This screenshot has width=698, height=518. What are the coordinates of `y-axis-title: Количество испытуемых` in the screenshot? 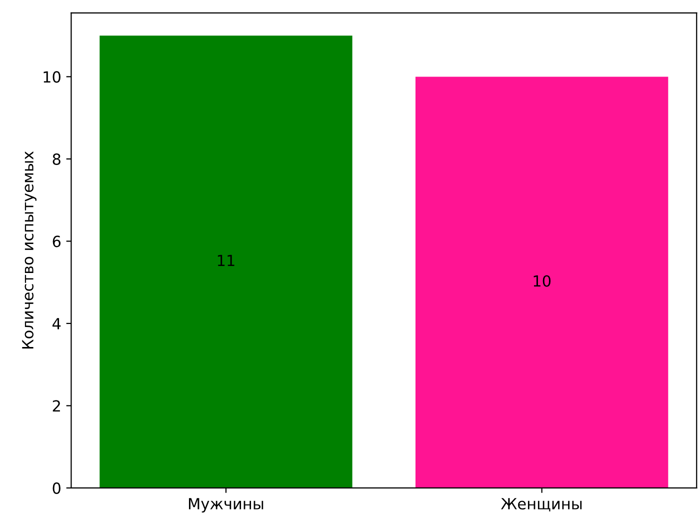 It's located at (29, 250).